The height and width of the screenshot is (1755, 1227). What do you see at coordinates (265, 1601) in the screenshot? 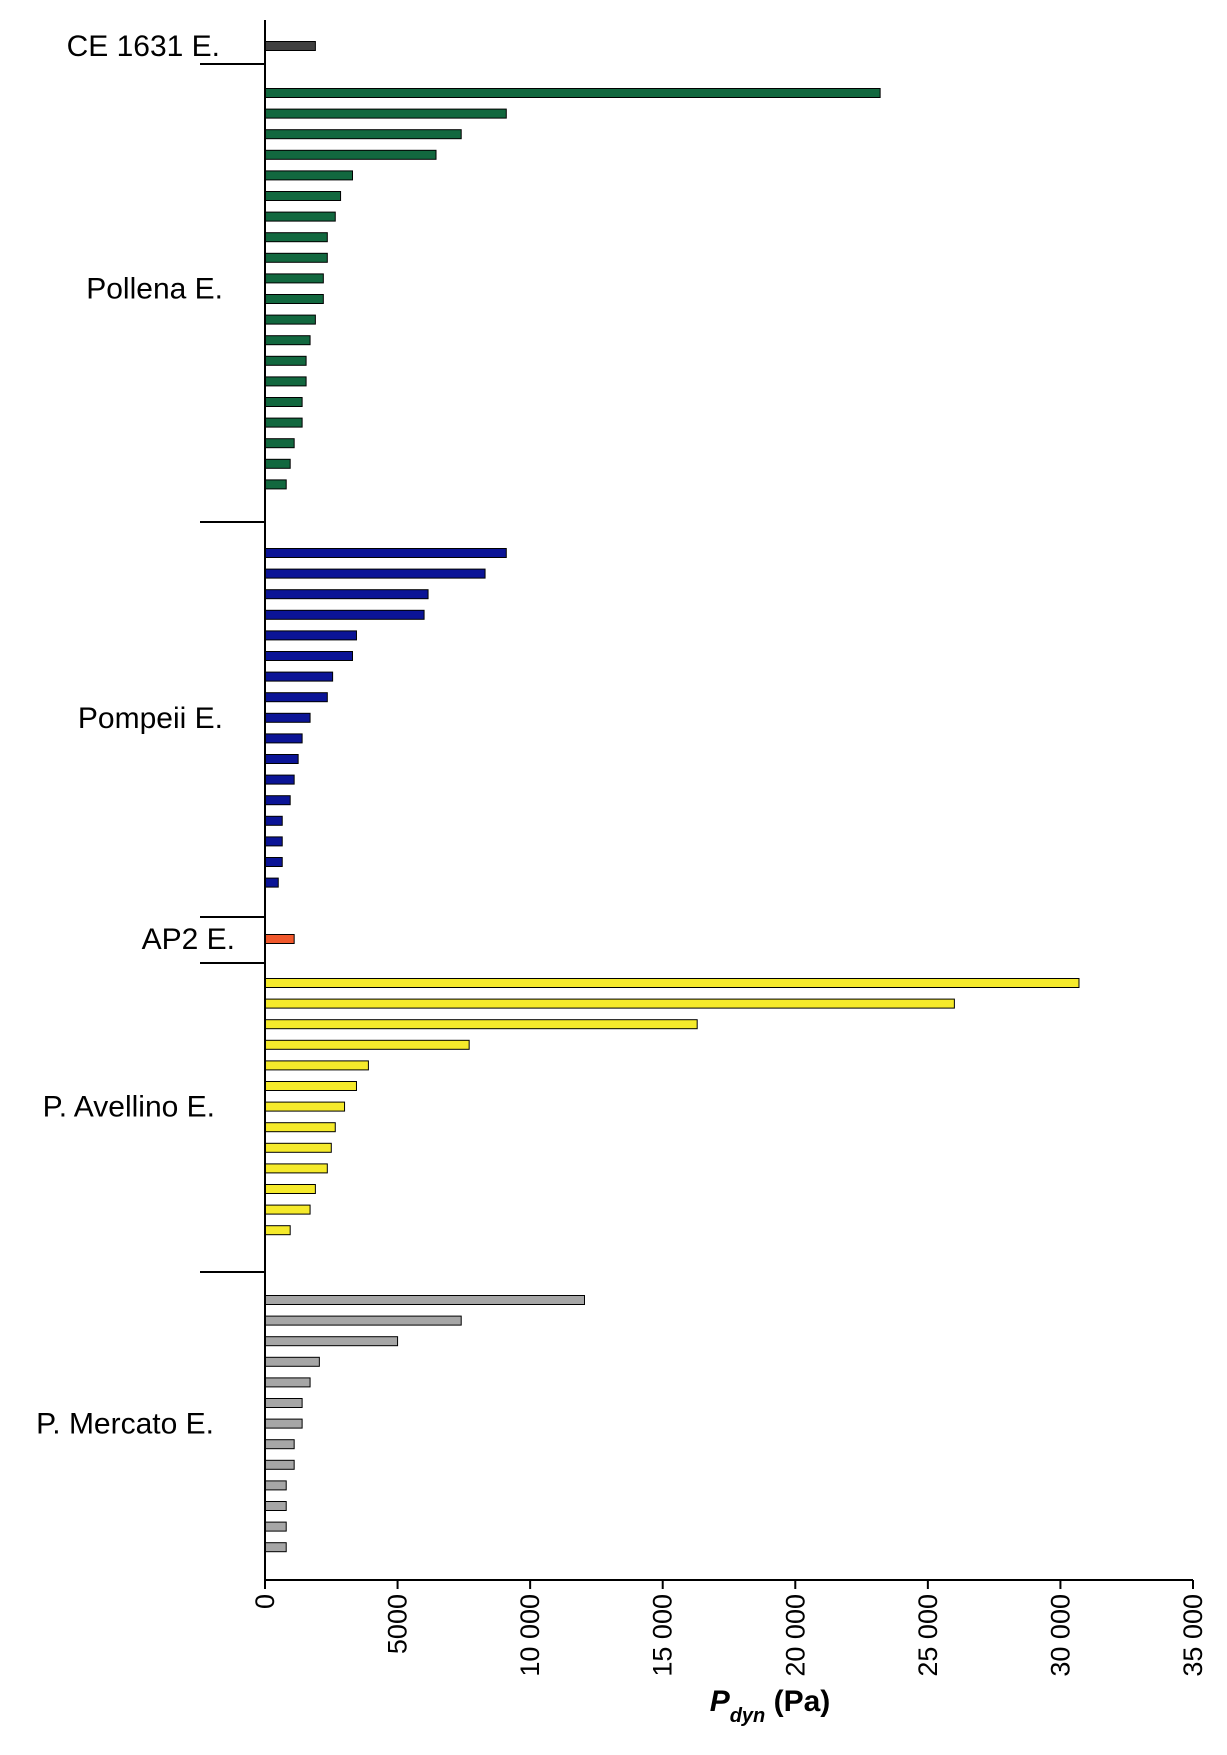
I see `x-tick-label: 0` at bounding box center [265, 1601].